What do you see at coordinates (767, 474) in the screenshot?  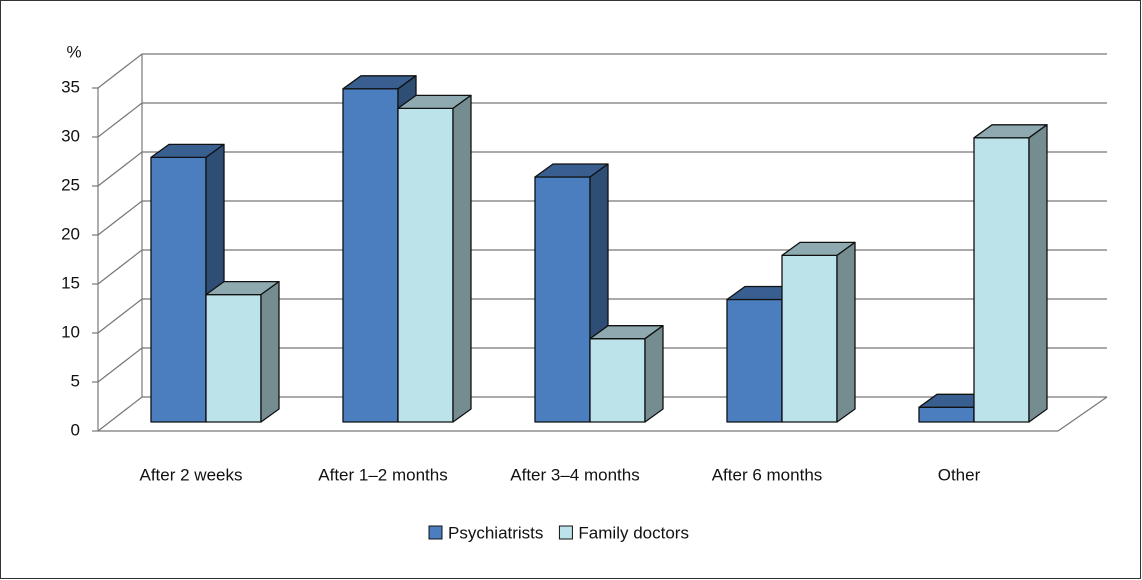 I see `x-tick-label: After 6 months` at bounding box center [767, 474].